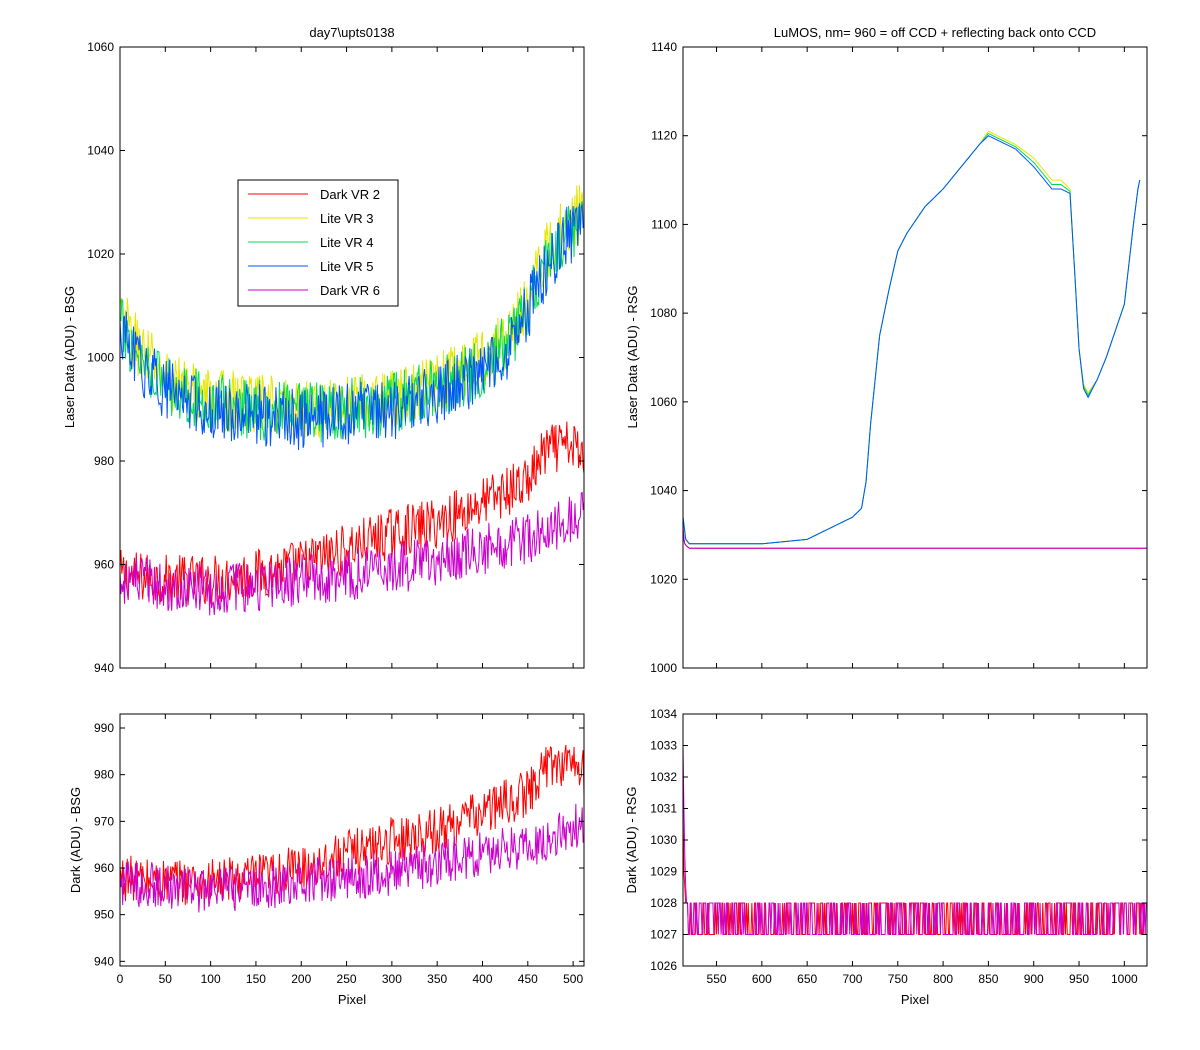 The width and height of the screenshot is (1200, 1050). Describe the element at coordinates (120, 979) in the screenshot. I see `x-tick-label: 0` at that location.